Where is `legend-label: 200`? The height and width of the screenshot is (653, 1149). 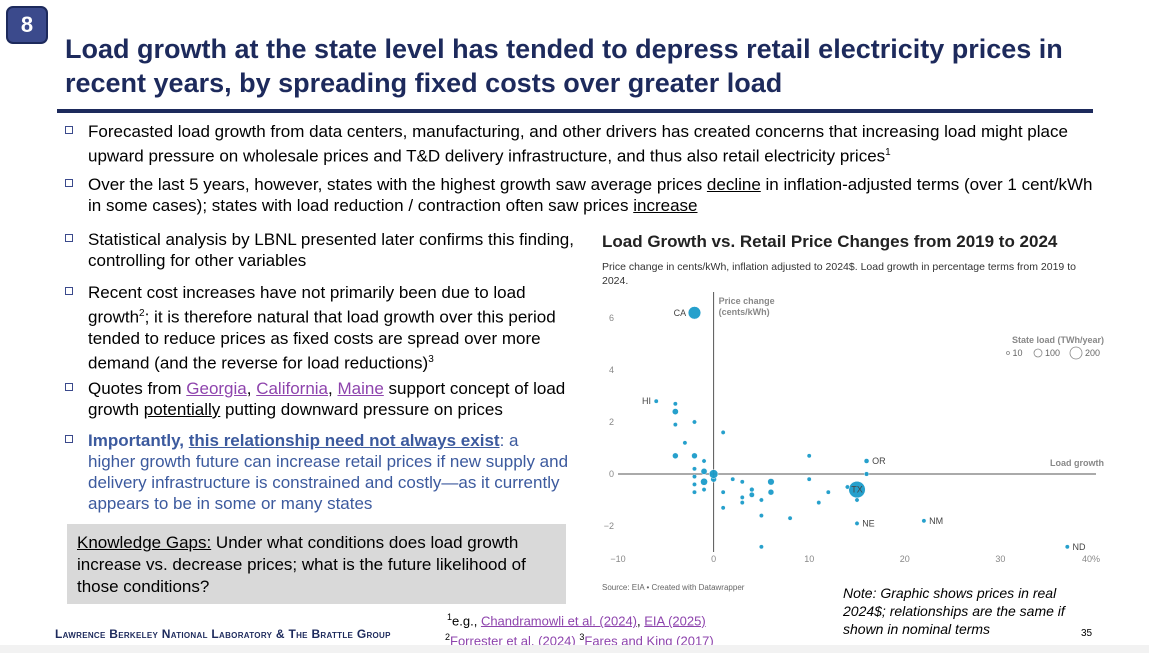 legend-label: 200 is located at coordinates (1092, 353).